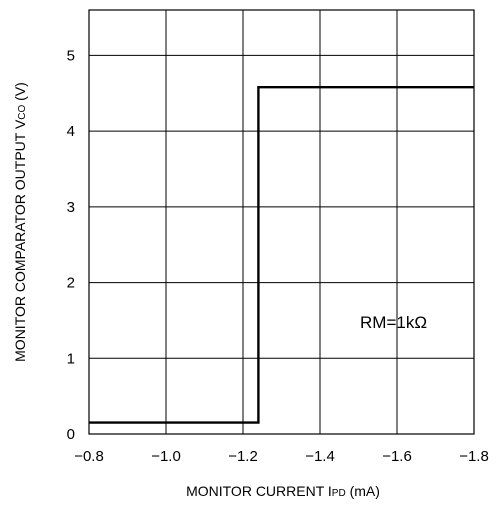 The height and width of the screenshot is (513, 501). Describe the element at coordinates (71, 207) in the screenshot. I see `y-tick-label: 3` at that location.